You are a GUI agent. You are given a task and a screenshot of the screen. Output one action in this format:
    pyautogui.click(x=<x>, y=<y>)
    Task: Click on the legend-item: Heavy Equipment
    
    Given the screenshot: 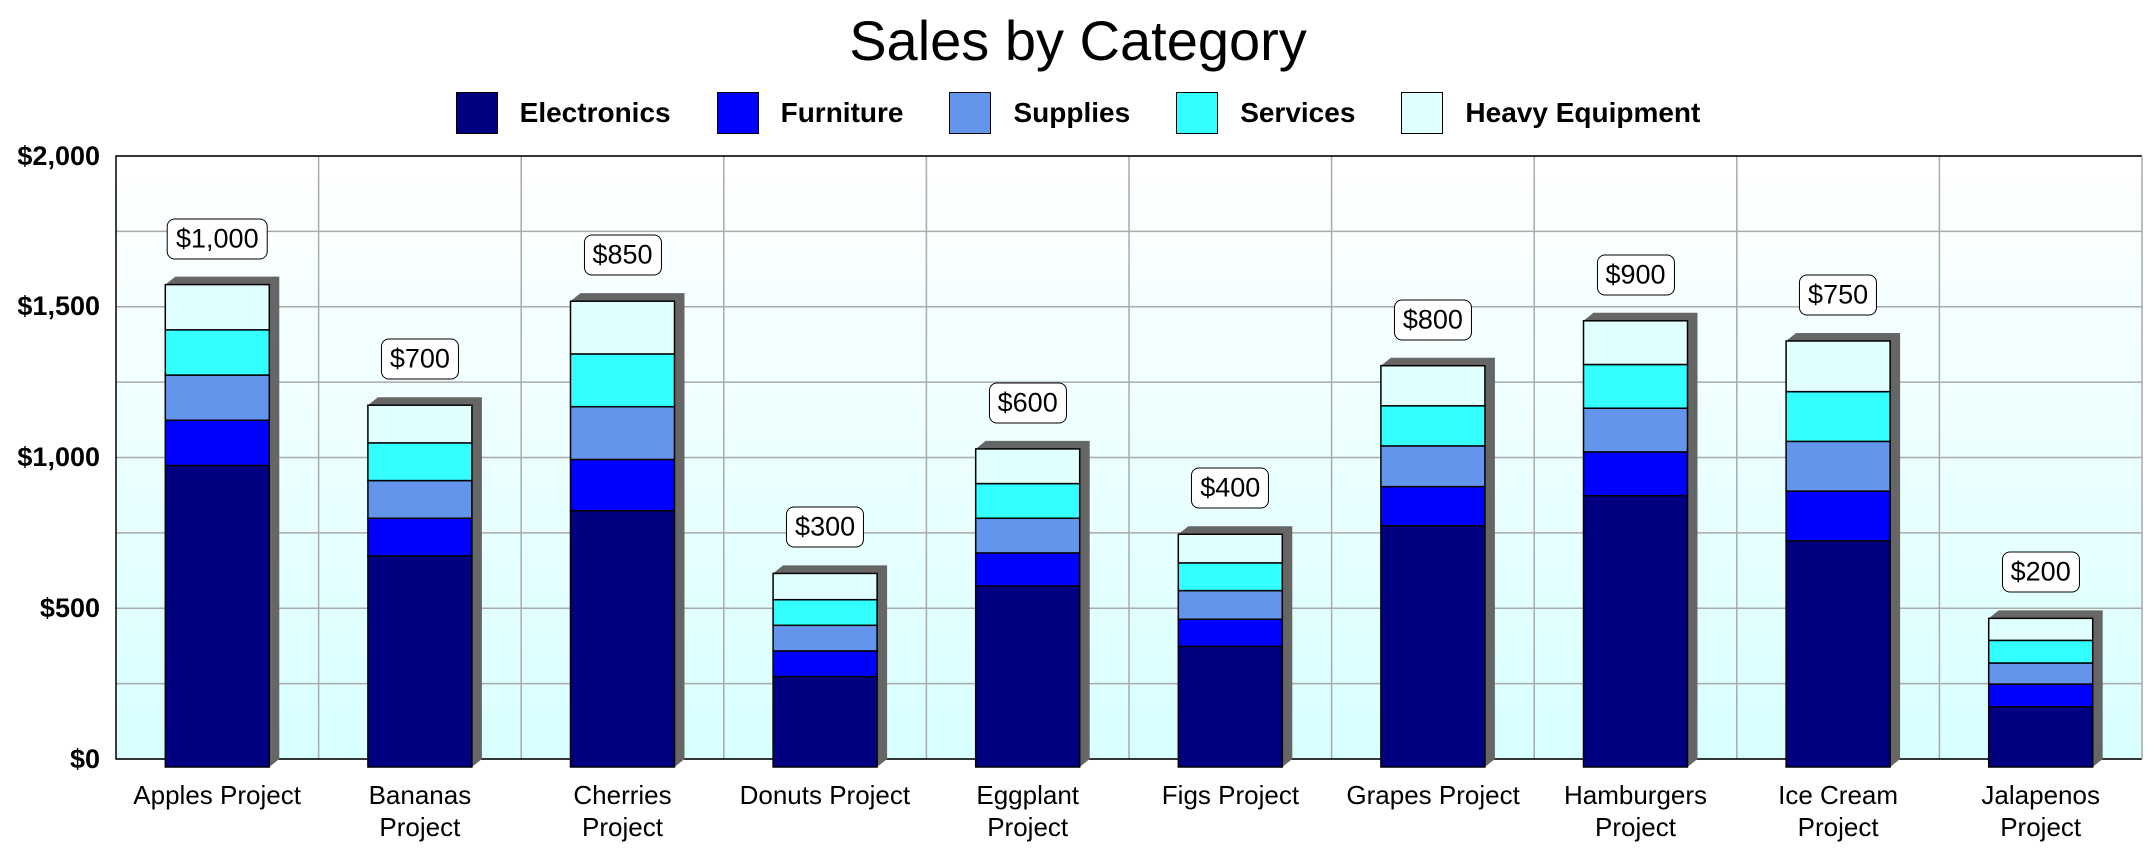 What is the action you would take?
    pyautogui.click(x=1550, y=113)
    